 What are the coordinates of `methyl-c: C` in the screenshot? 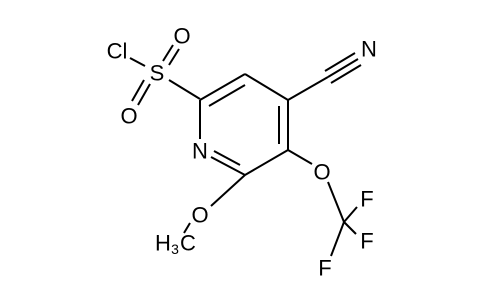 It's located at (188, 243).